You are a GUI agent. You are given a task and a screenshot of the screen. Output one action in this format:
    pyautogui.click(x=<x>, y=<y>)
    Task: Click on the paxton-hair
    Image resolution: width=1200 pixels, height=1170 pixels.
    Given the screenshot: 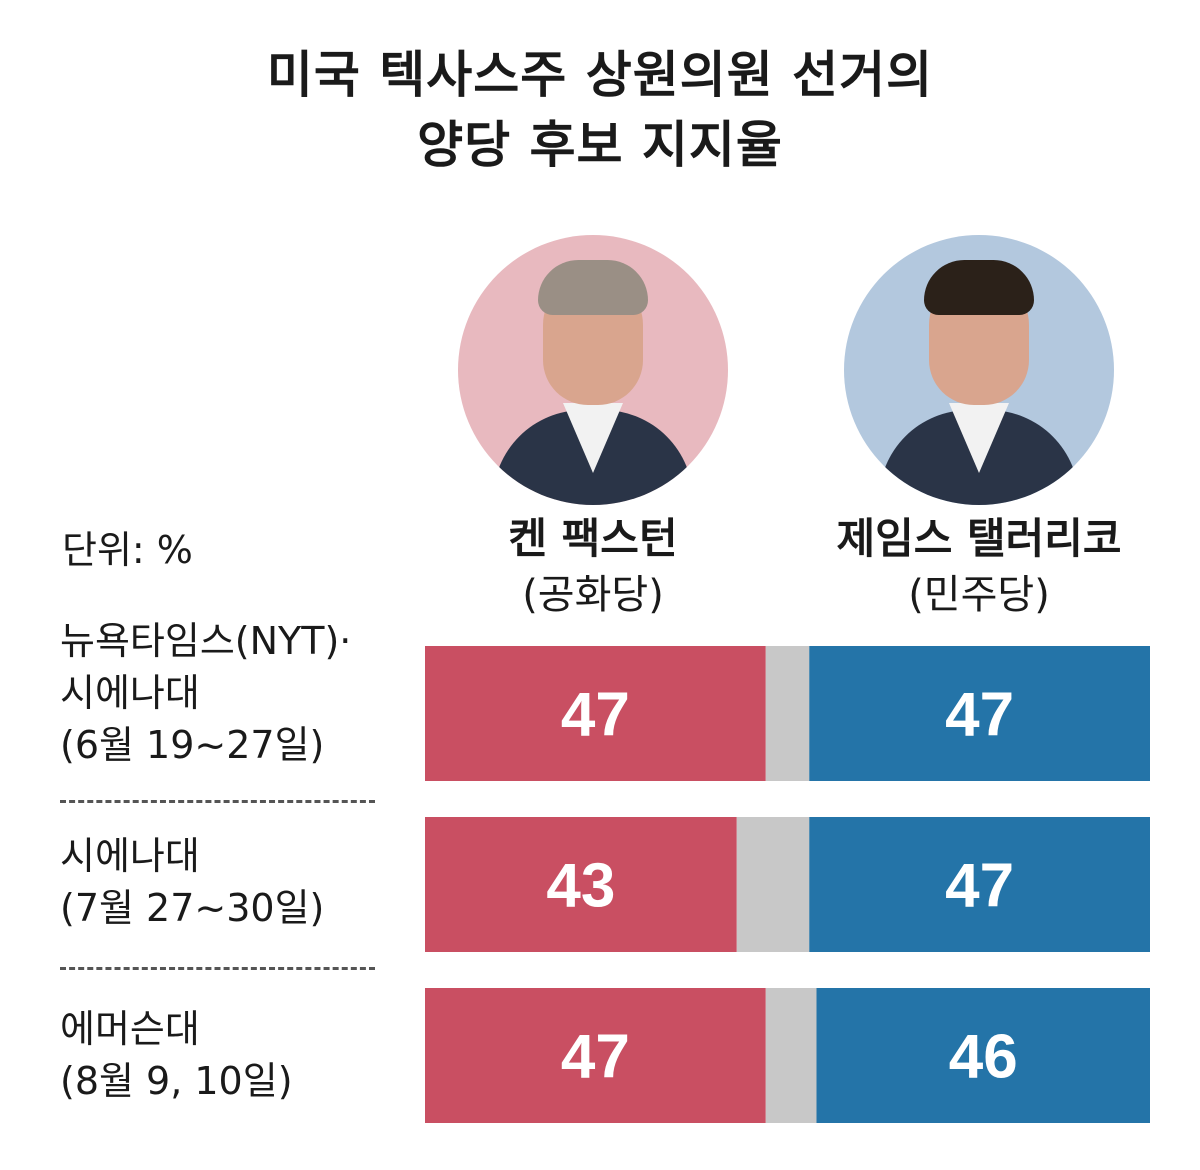 What is the action you would take?
    pyautogui.click(x=593, y=287)
    